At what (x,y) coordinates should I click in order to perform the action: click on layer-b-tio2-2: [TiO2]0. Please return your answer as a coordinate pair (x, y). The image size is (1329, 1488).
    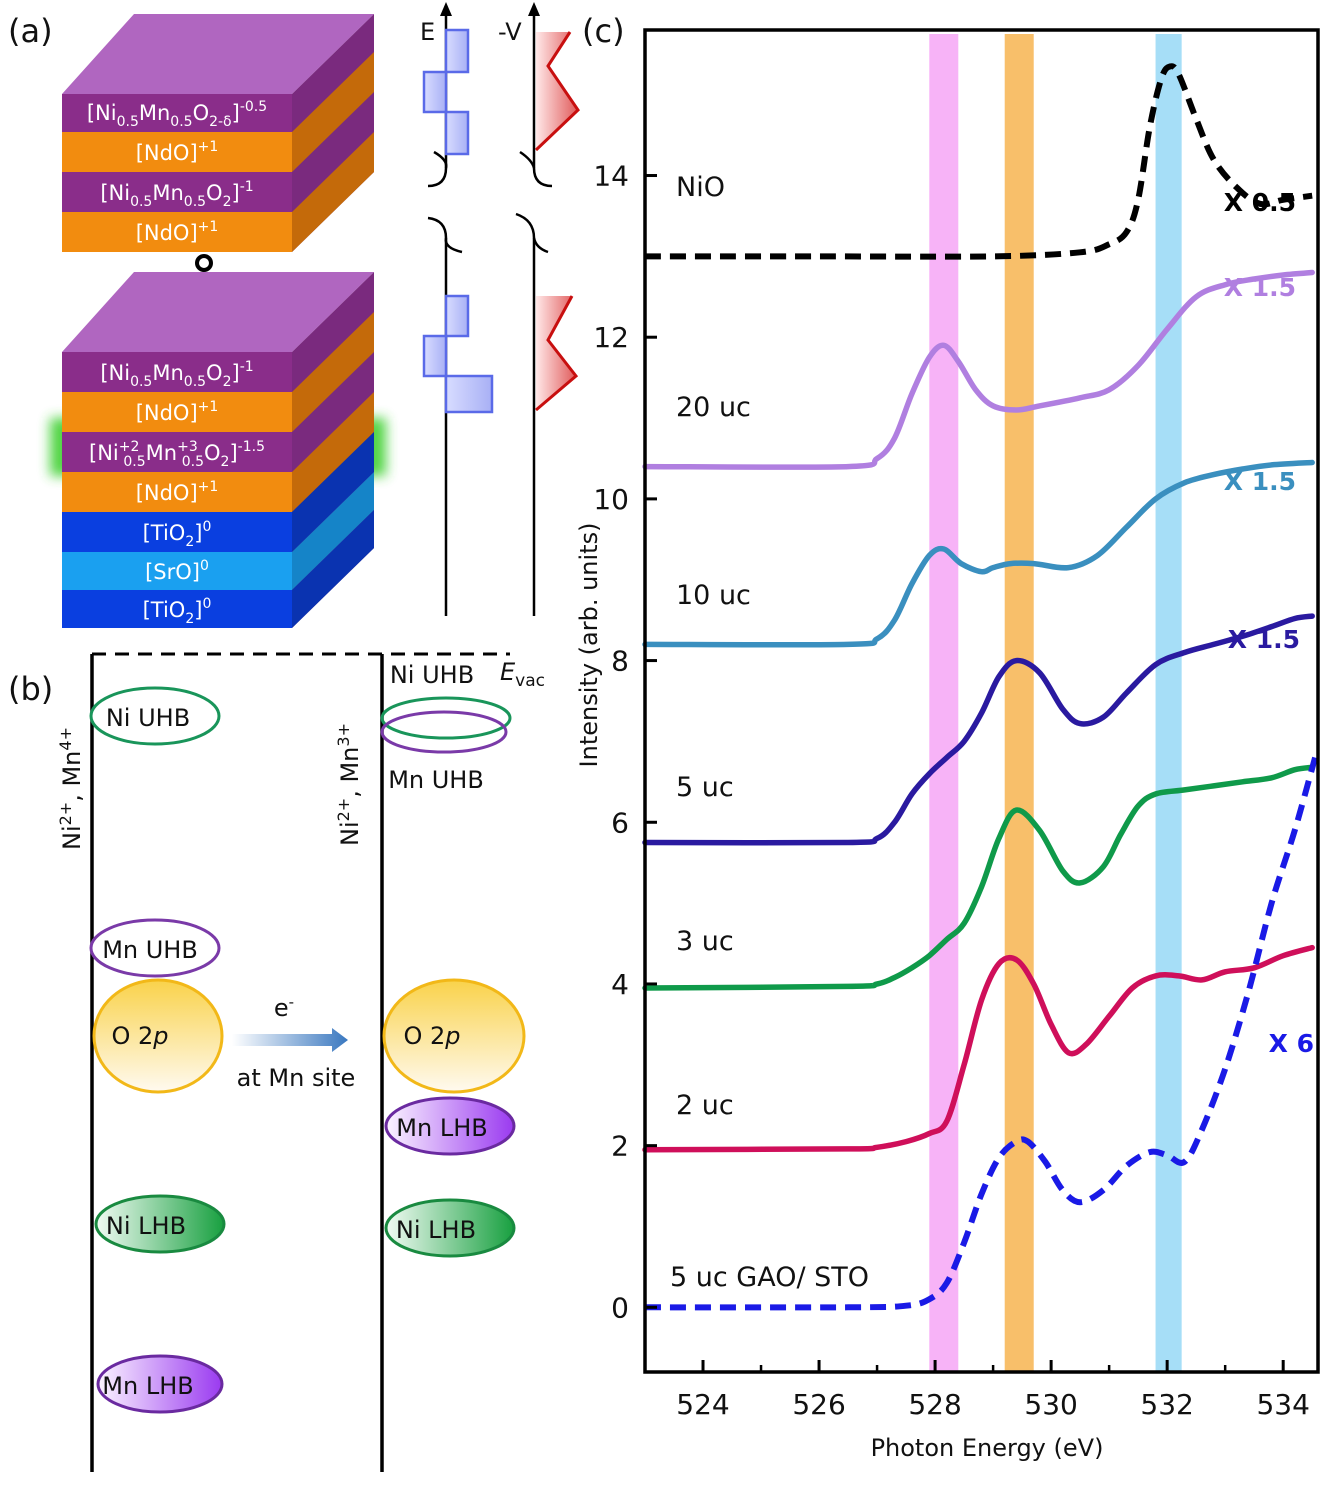
    Looking at the image, I should click on (177, 611).